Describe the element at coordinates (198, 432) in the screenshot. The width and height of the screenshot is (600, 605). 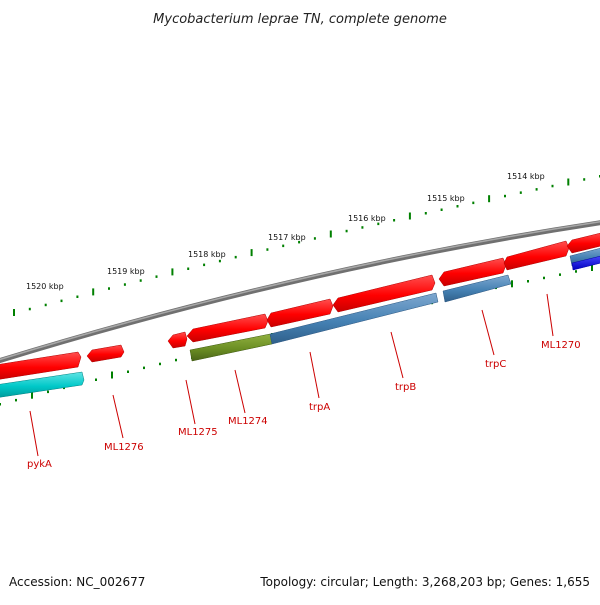
I see `gene-label-ML1275: ML1275` at that location.